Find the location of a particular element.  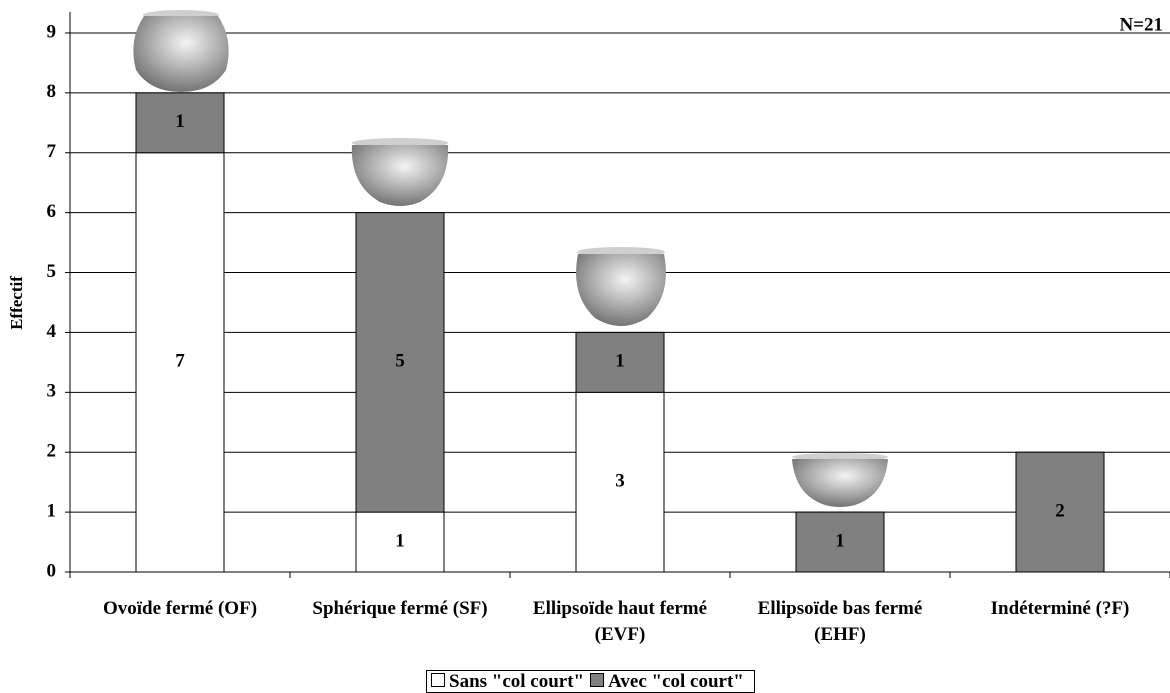

data-label: 7 is located at coordinates (180, 361).